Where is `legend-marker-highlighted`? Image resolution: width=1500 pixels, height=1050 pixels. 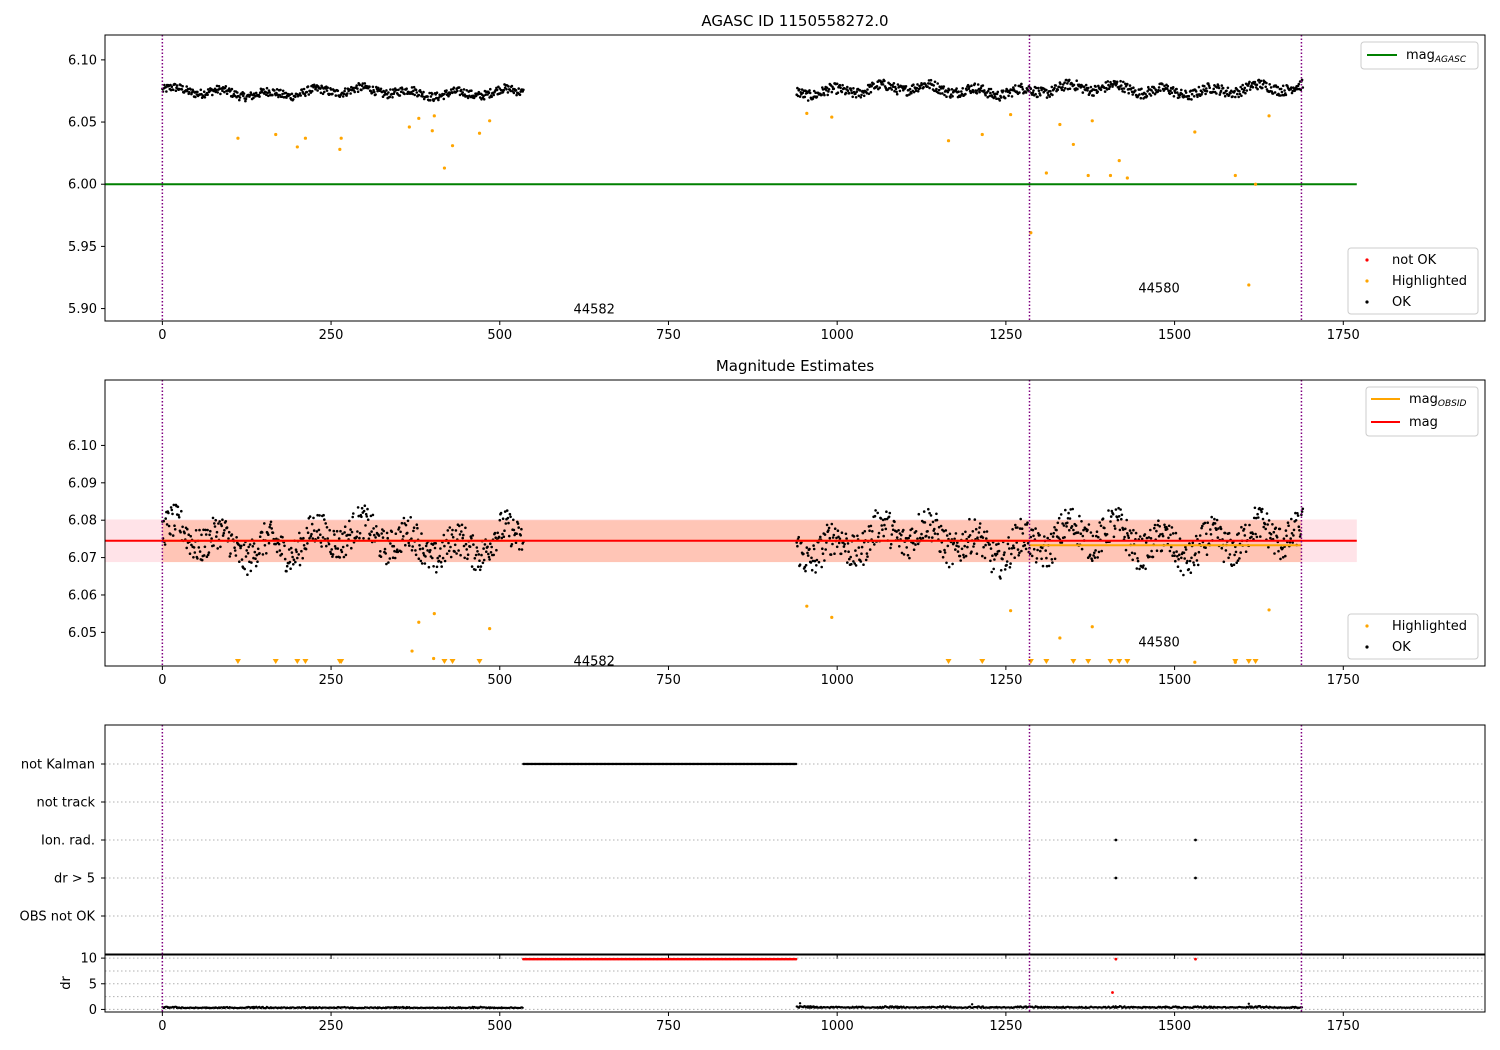
legend-marker-highlighted is located at coordinates (1367, 626).